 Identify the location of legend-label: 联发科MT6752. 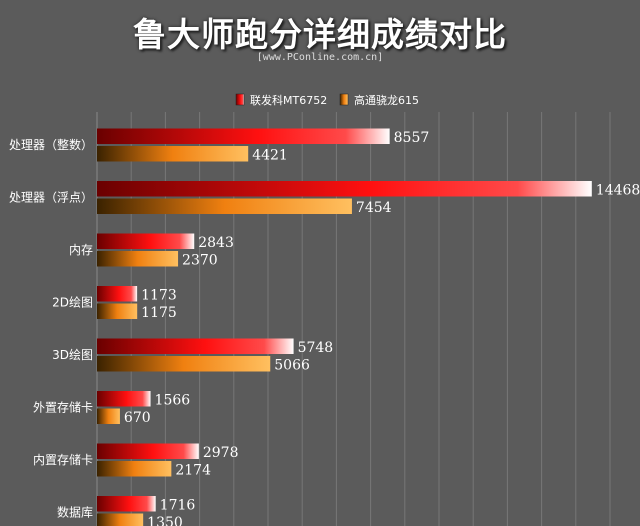
(288, 100).